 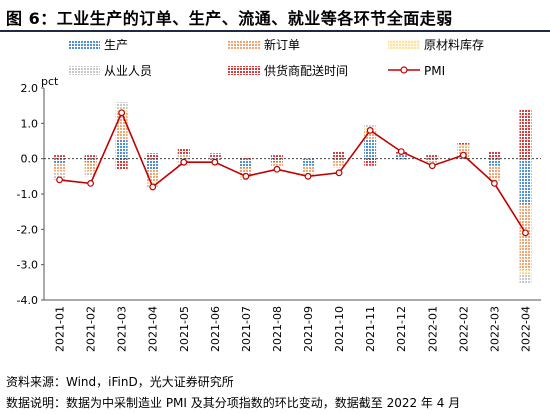 What do you see at coordinates (306, 70) in the screenshot?
I see `legend-label-delivery: 供货商配送时间` at bounding box center [306, 70].